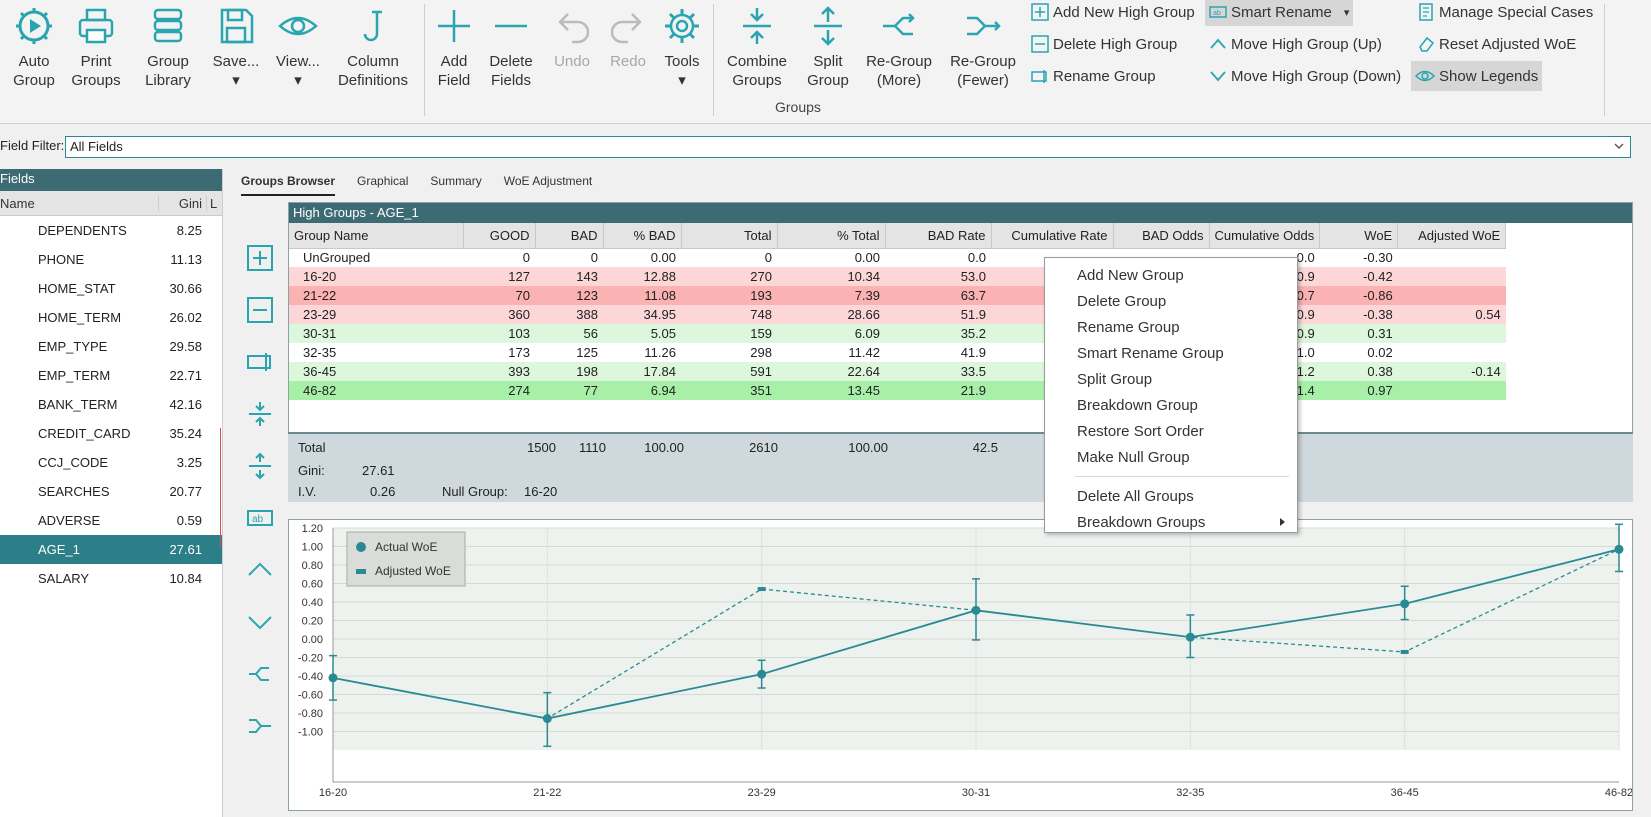  What do you see at coordinates (642, 236) in the screenshot?
I see `column-header: % BAD` at bounding box center [642, 236].